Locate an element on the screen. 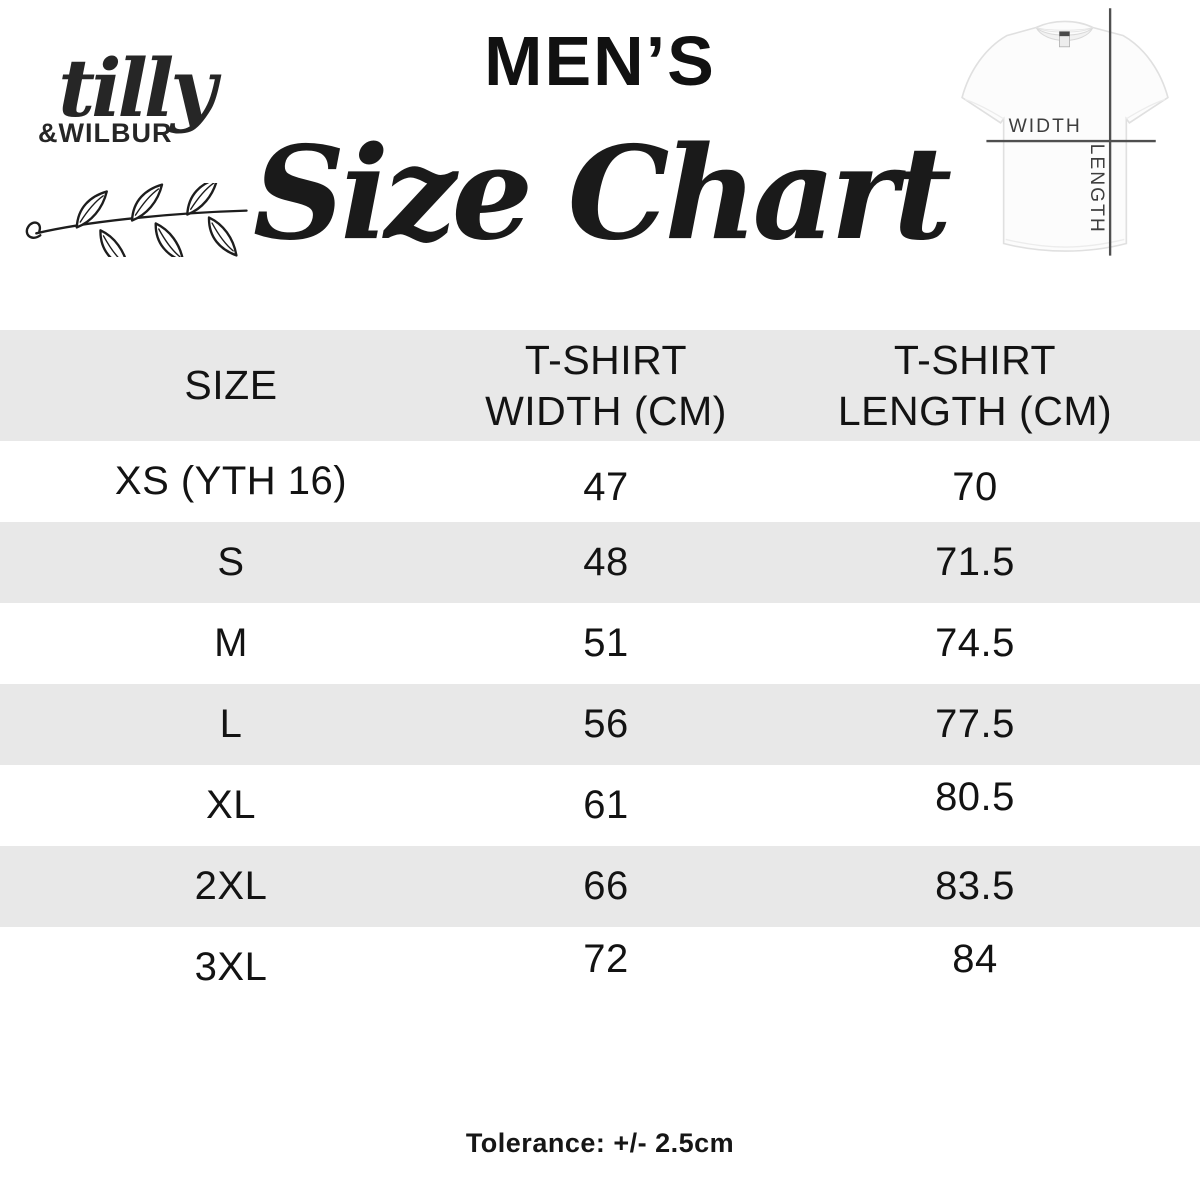  brand-logo: tilly &WILBUR is located at coordinates (135, 95).